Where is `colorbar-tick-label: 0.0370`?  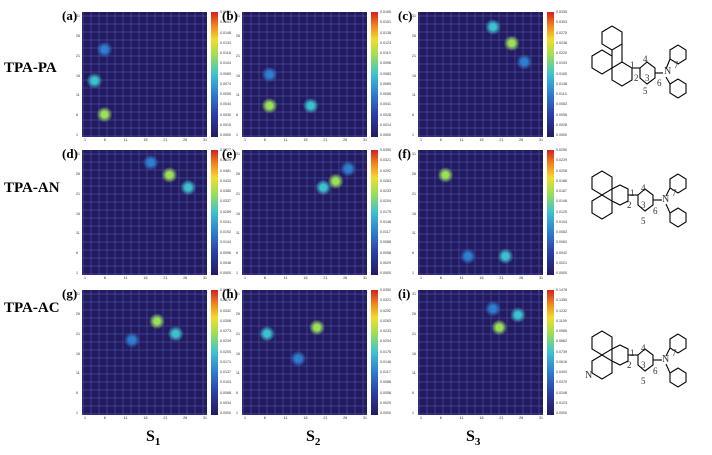
colorbar-tick-label: 0.0370 is located at coordinates (561, 382).